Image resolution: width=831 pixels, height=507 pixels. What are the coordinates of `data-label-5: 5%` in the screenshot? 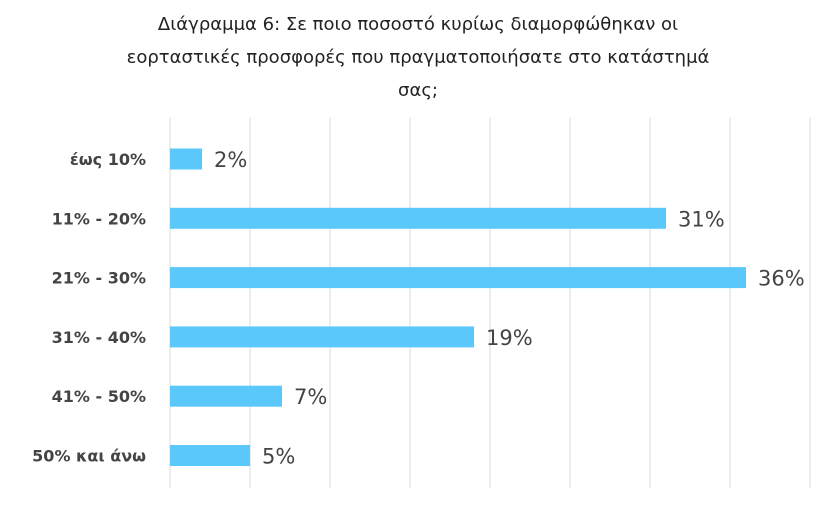 It's located at (278, 457).